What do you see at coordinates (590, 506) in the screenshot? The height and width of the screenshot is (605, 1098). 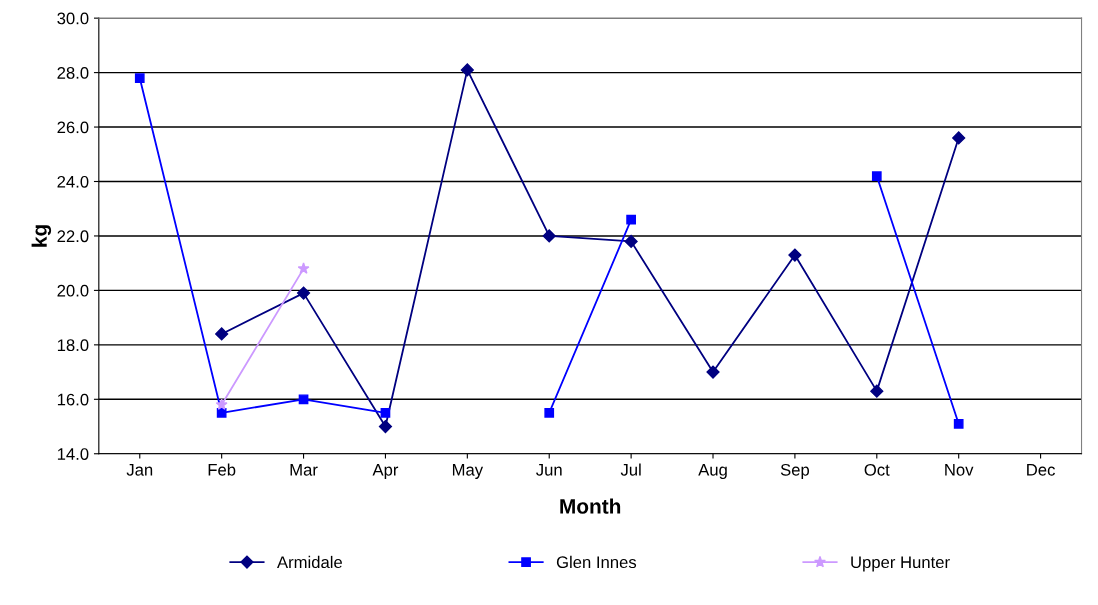 I see `x-axis-title: Month` at bounding box center [590, 506].